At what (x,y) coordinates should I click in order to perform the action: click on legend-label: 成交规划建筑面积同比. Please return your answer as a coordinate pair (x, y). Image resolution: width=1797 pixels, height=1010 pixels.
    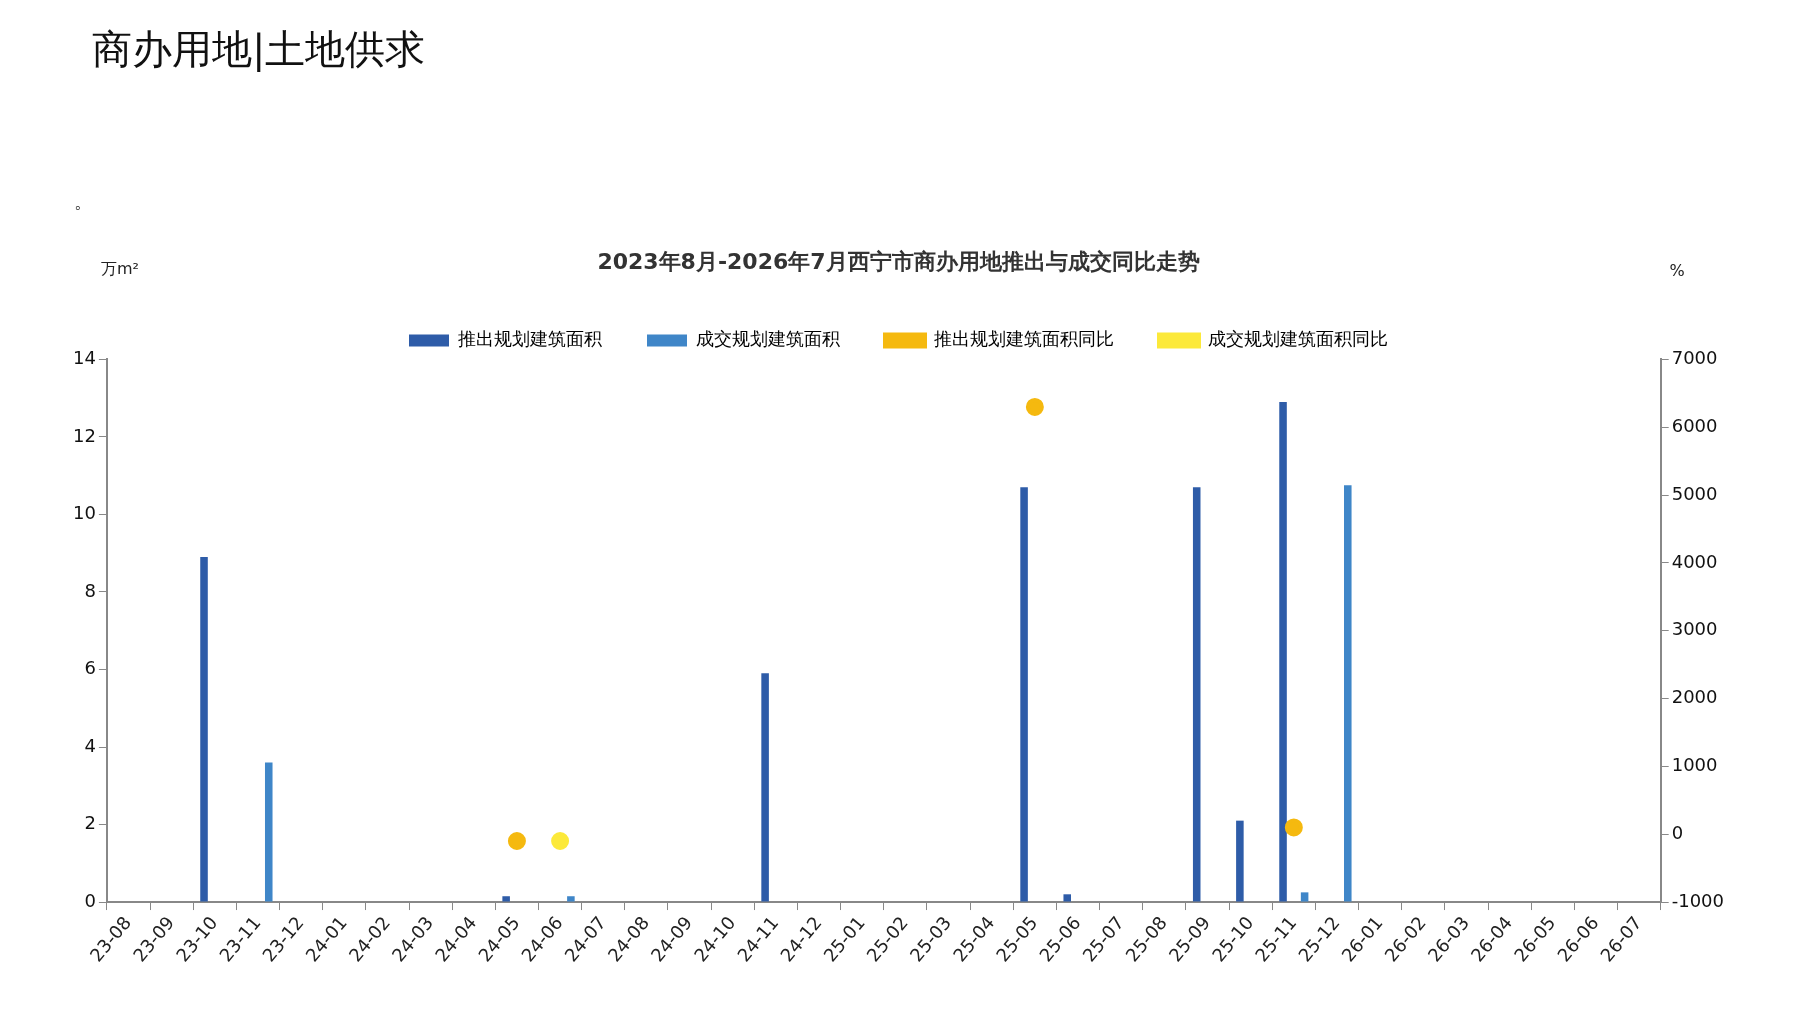
    Looking at the image, I should click on (1298, 339).